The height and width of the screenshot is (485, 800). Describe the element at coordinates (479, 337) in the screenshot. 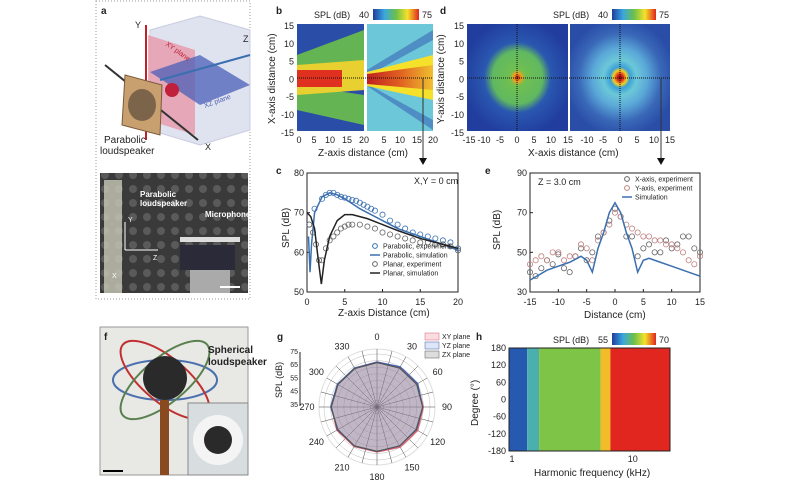

I see `panel-label-h: h` at that location.